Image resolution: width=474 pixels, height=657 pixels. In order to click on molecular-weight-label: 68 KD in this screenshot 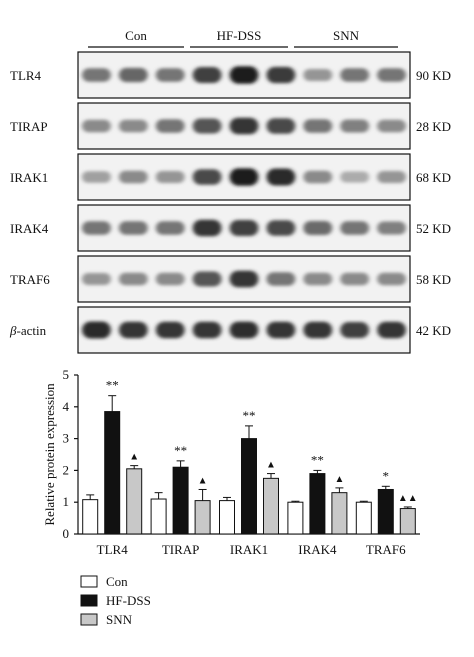, I will do `click(433, 177)`.